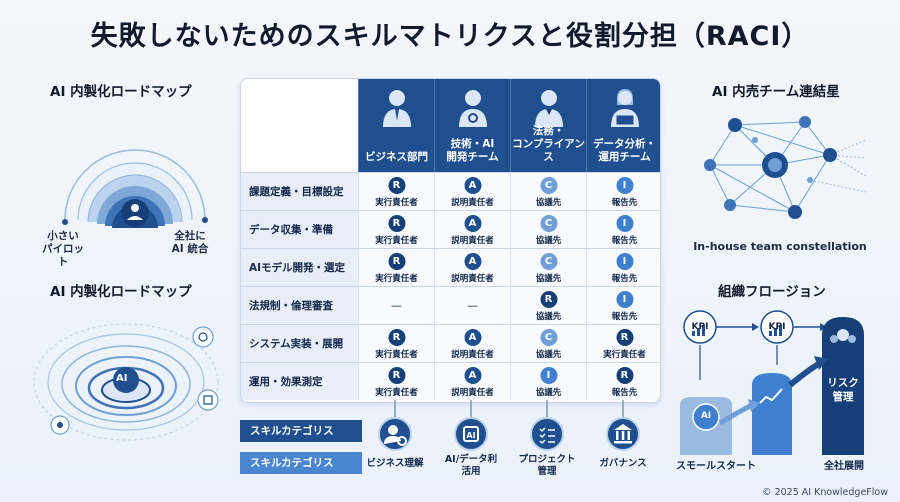 Image resolution: width=900 pixels, height=502 pixels. Describe the element at coordinates (700, 327) in the screenshot. I see `kpi-label-1: KPI` at that location.